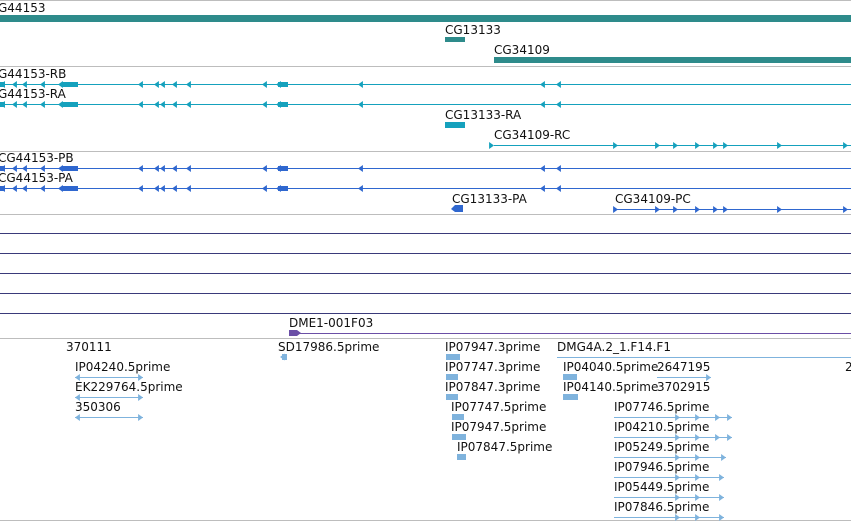 The height and width of the screenshot is (522, 851). Describe the element at coordinates (662, 467) in the screenshot. I see `est-label: IP07946.5prime` at that location.